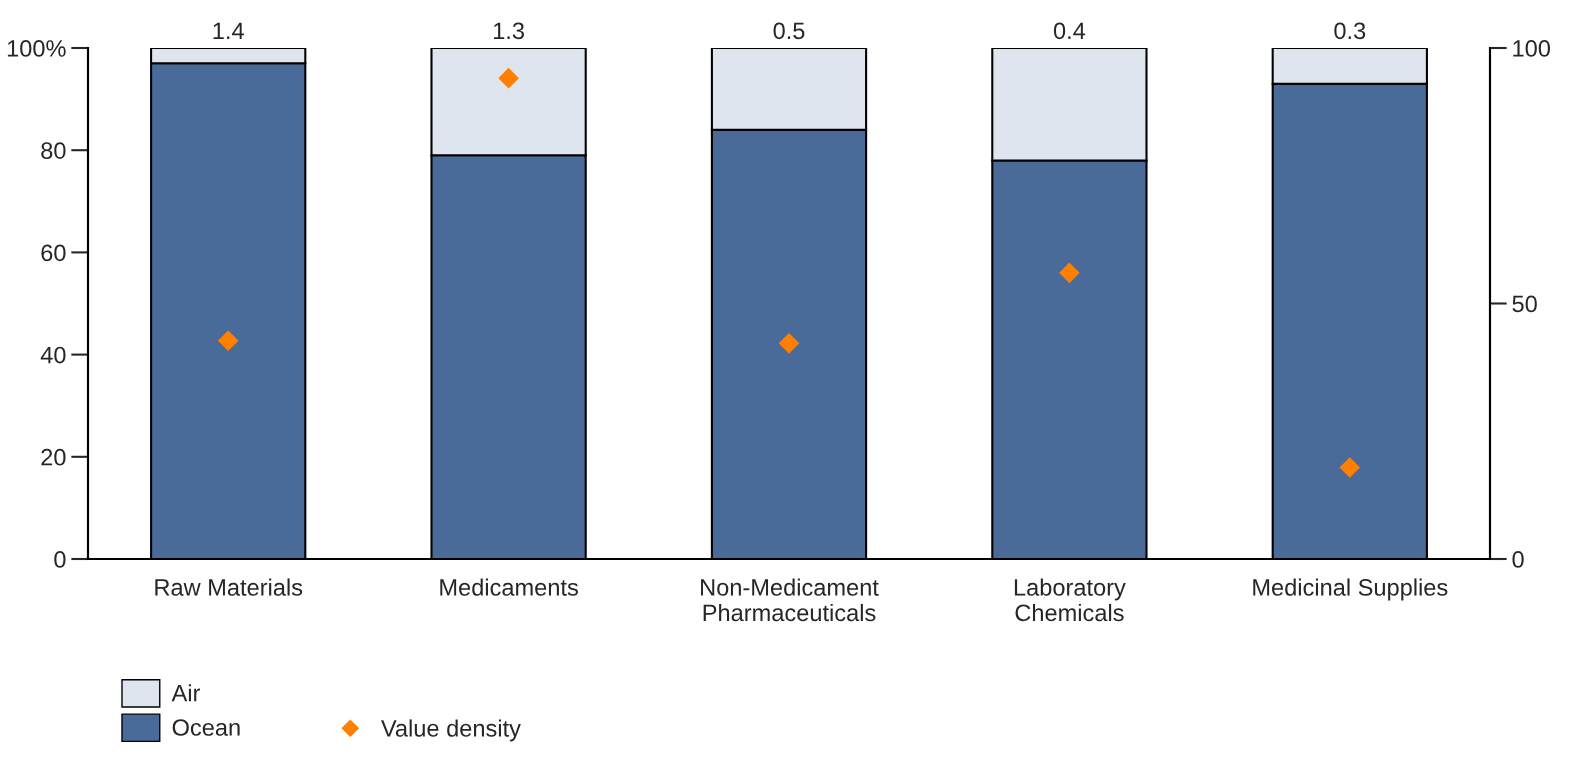  What do you see at coordinates (790, 600) in the screenshot?
I see `x-tick-label: Non-Medicament Pharmaceuticals` at bounding box center [790, 600].